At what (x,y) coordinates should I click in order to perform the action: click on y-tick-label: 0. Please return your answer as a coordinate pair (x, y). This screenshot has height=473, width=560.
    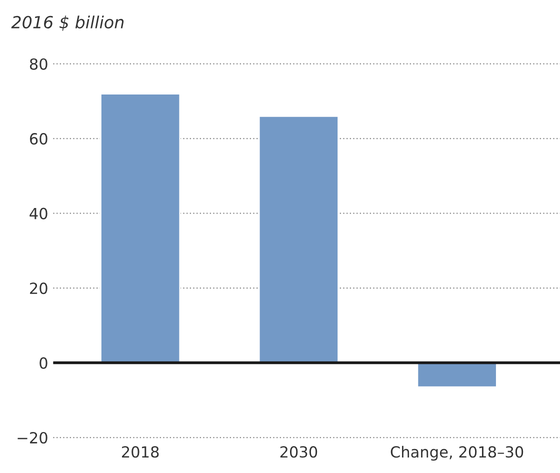
    Looking at the image, I should click on (44, 363).